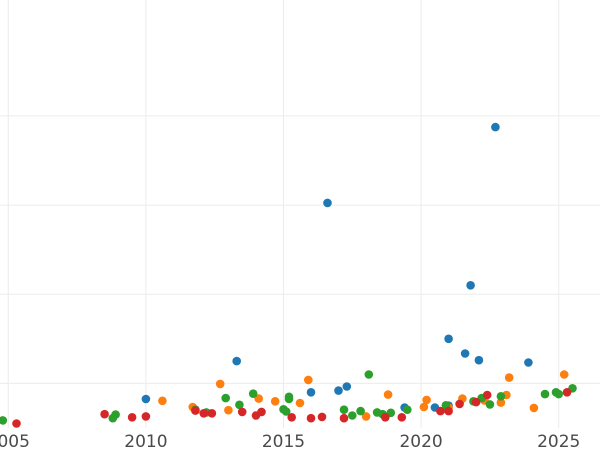 Image resolution: width=600 pixels, height=450 pixels. Describe the element at coordinates (145, 441) in the screenshot. I see `x-tick-label: 2010` at that location.